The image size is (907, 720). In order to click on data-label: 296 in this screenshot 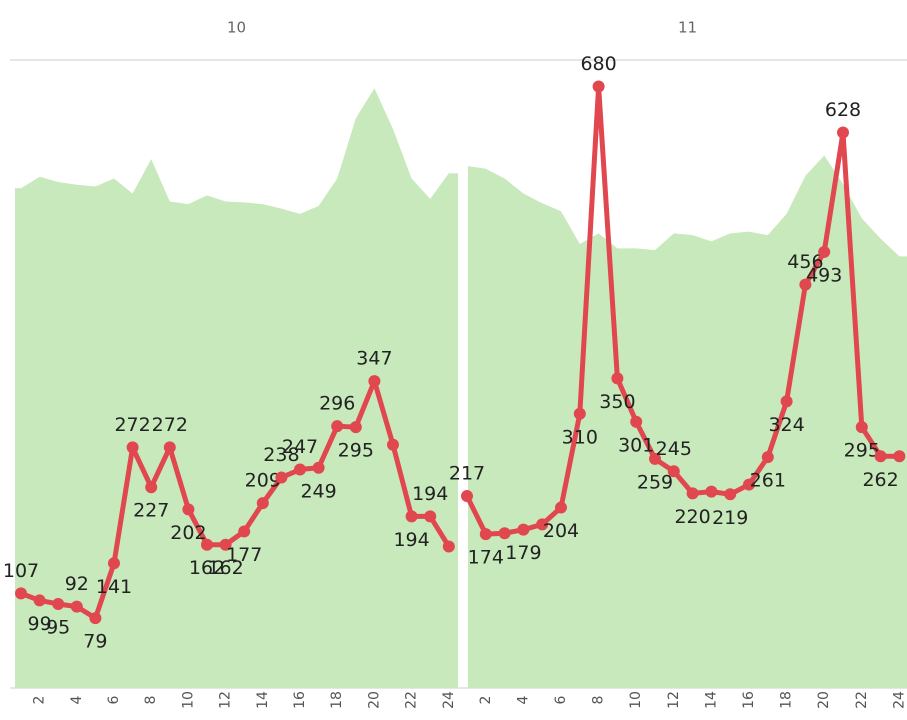, I will do `click(337, 404)`.